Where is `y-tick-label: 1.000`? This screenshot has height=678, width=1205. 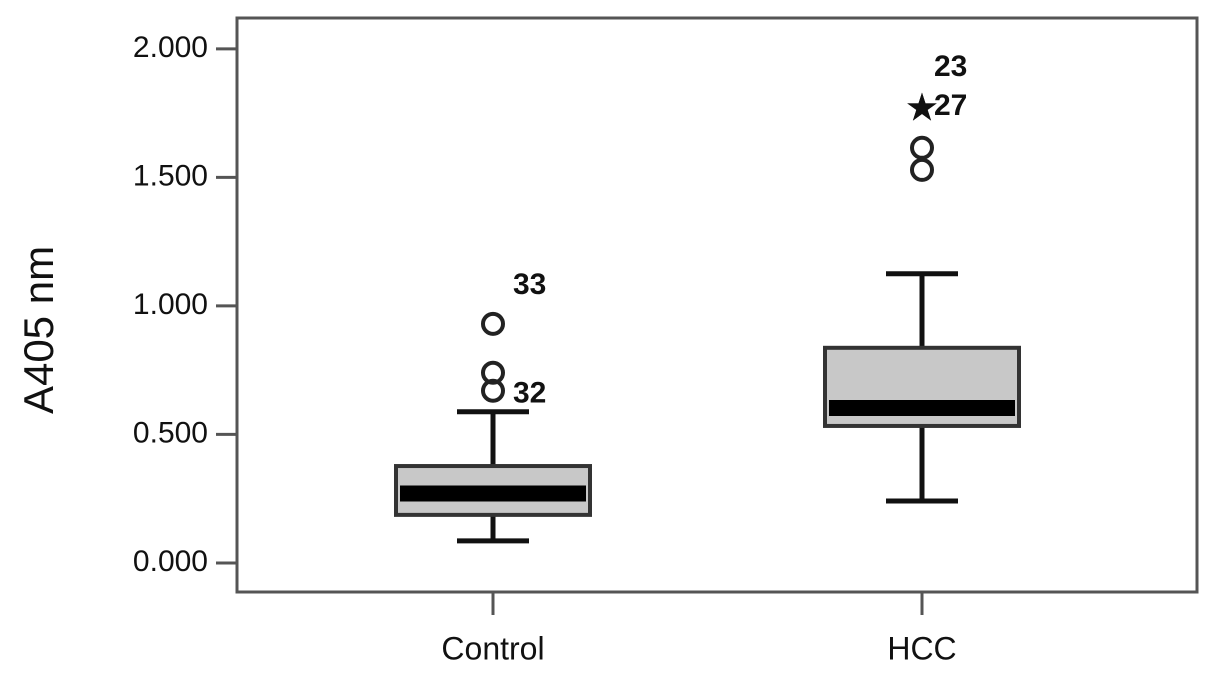
y-tick-label: 1.000 is located at coordinates (170, 304).